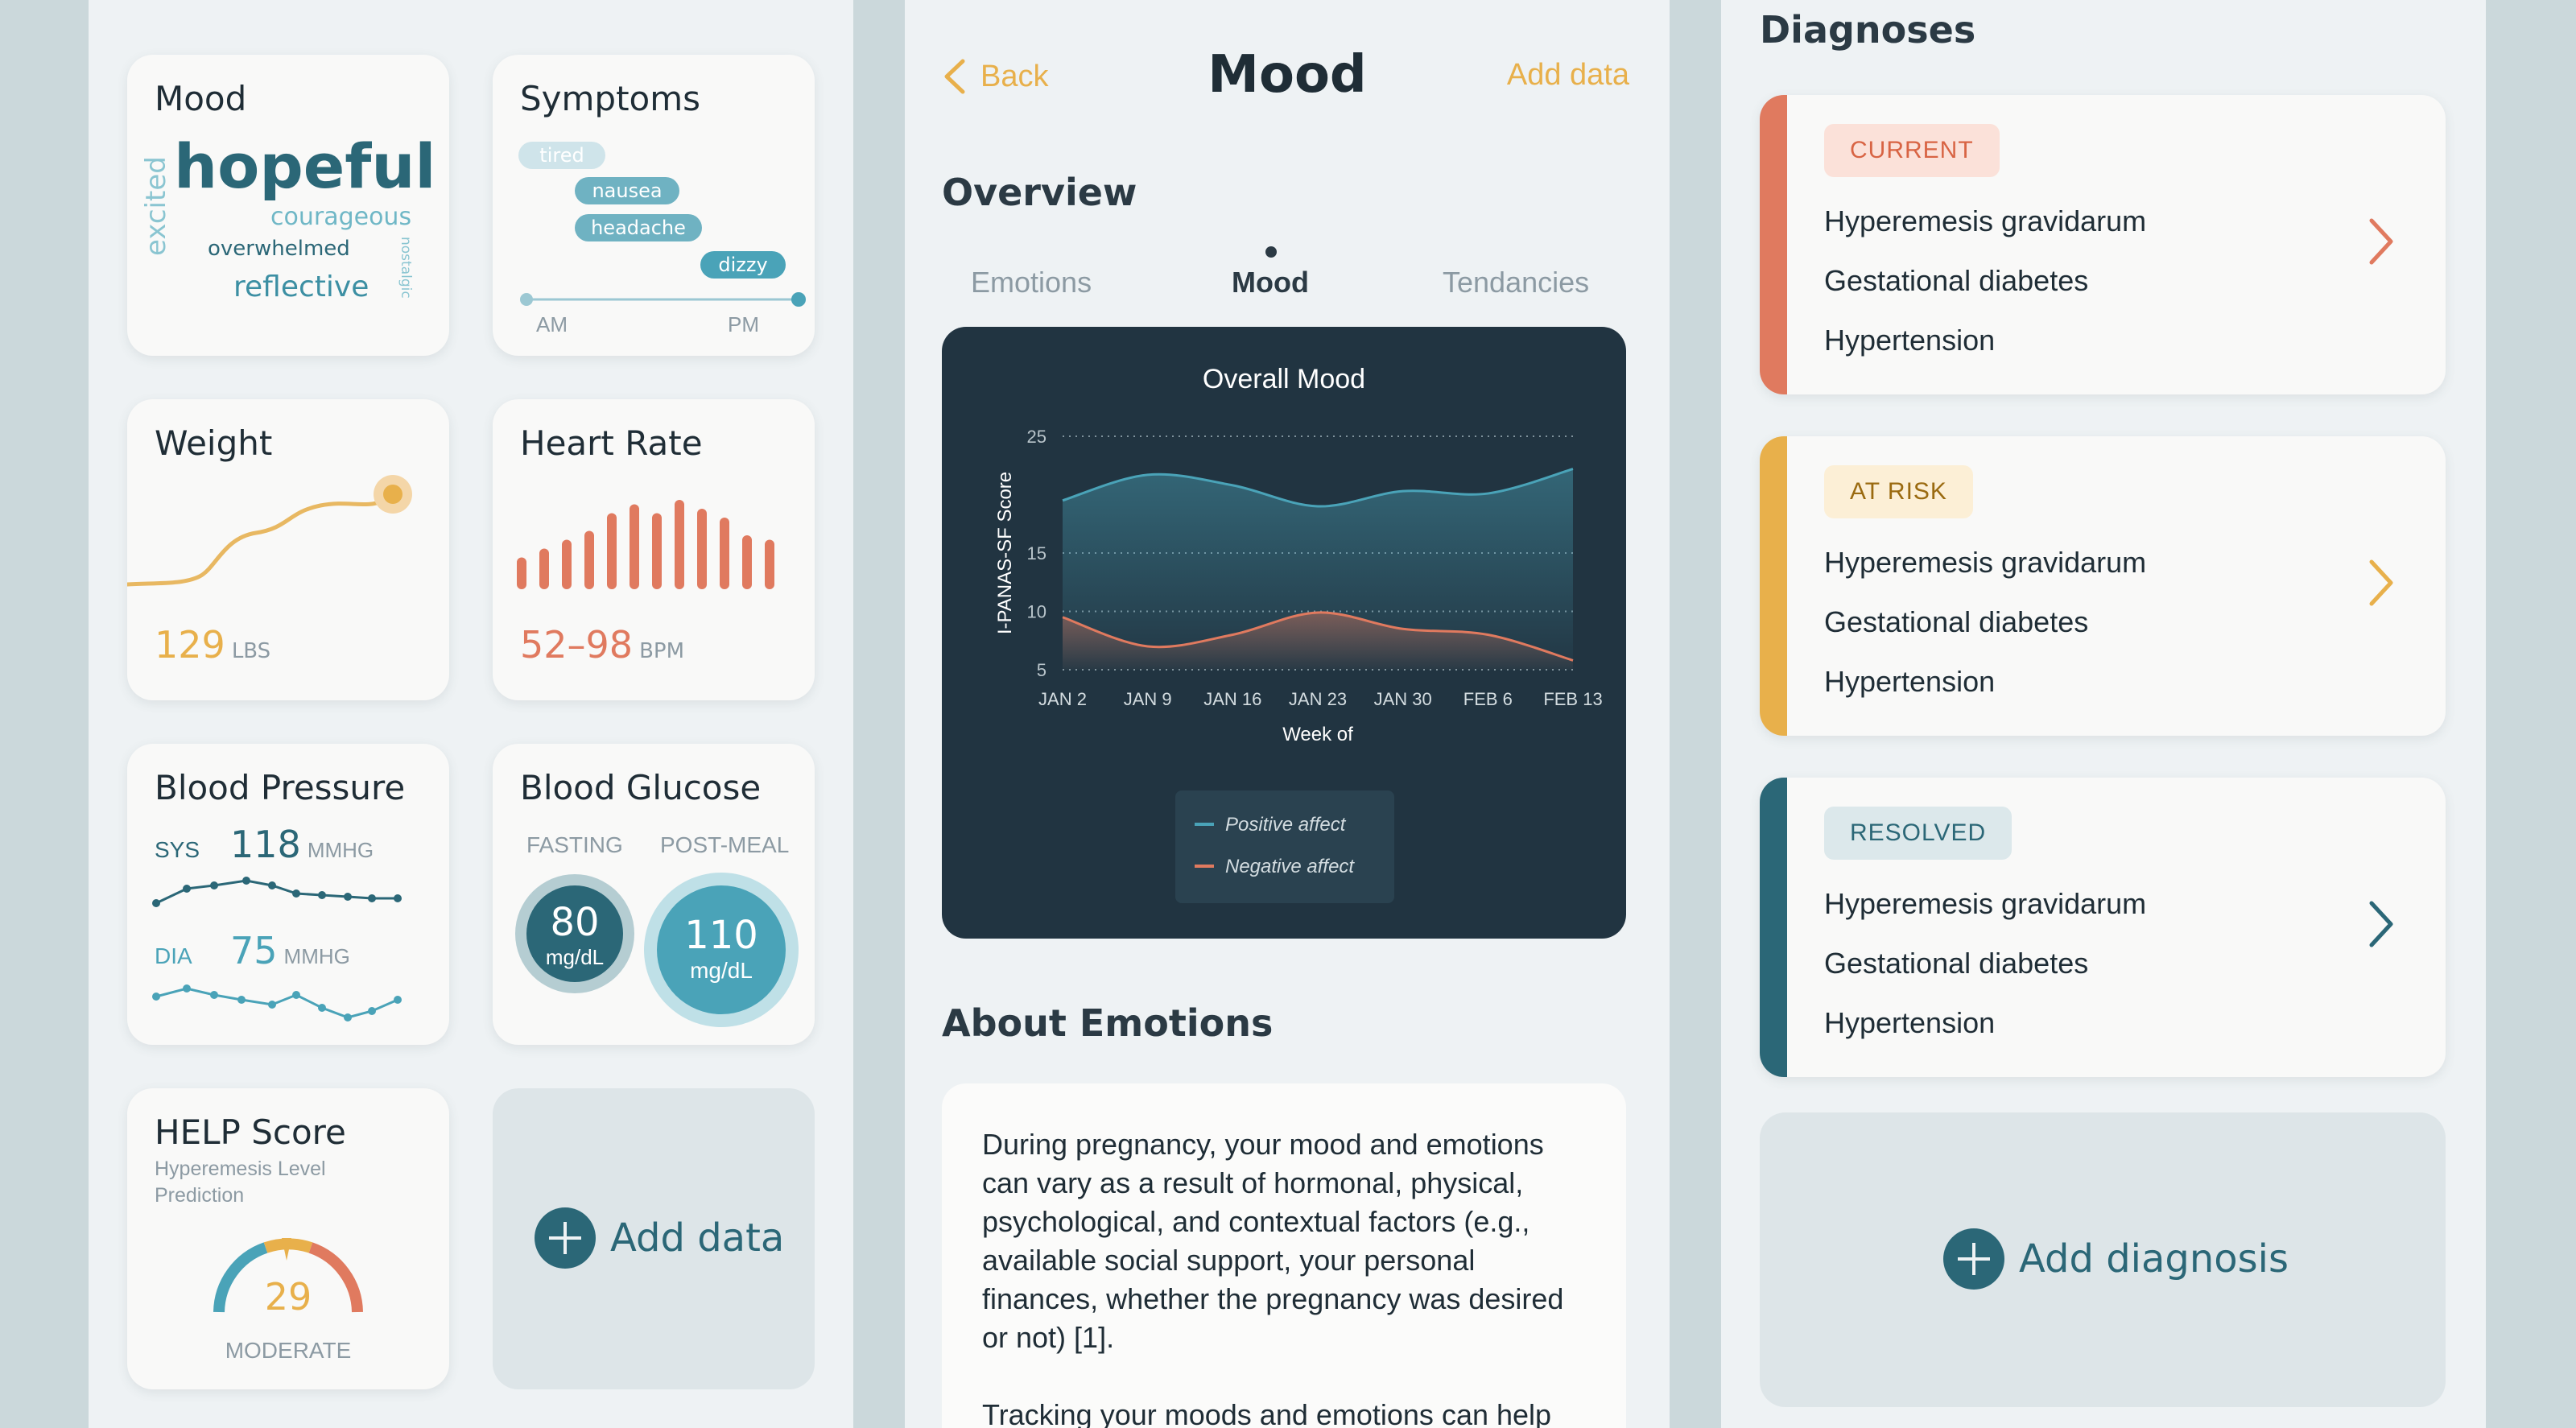 Image resolution: width=2576 pixels, height=1428 pixels. Describe the element at coordinates (173, 955) in the screenshot. I see `dia-label: DIA` at that location.